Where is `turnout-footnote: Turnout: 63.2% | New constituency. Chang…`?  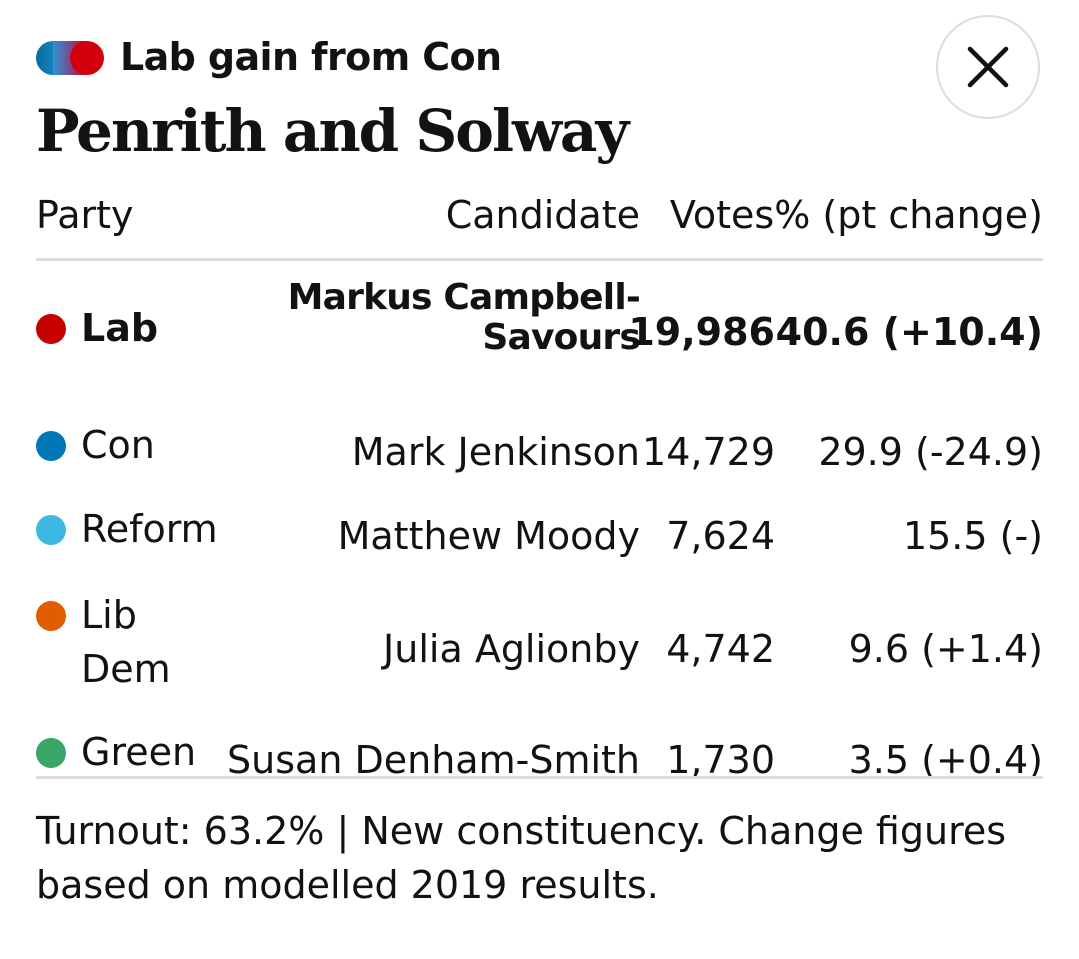
turnout-footnote: Turnout: 63.2% | New constituency. Chang… is located at coordinates (521, 858).